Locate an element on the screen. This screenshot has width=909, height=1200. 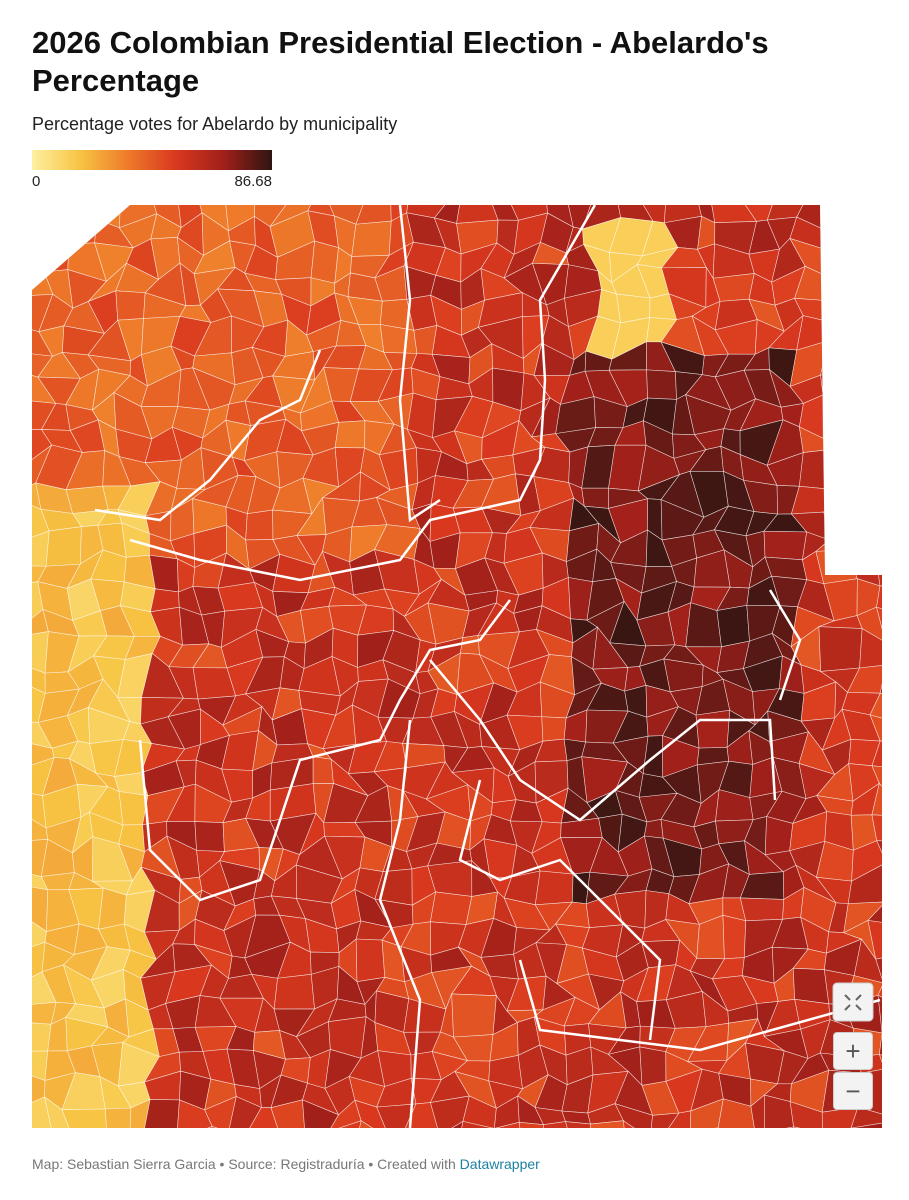
fullscreen-icon is located at coordinates (853, 1002).